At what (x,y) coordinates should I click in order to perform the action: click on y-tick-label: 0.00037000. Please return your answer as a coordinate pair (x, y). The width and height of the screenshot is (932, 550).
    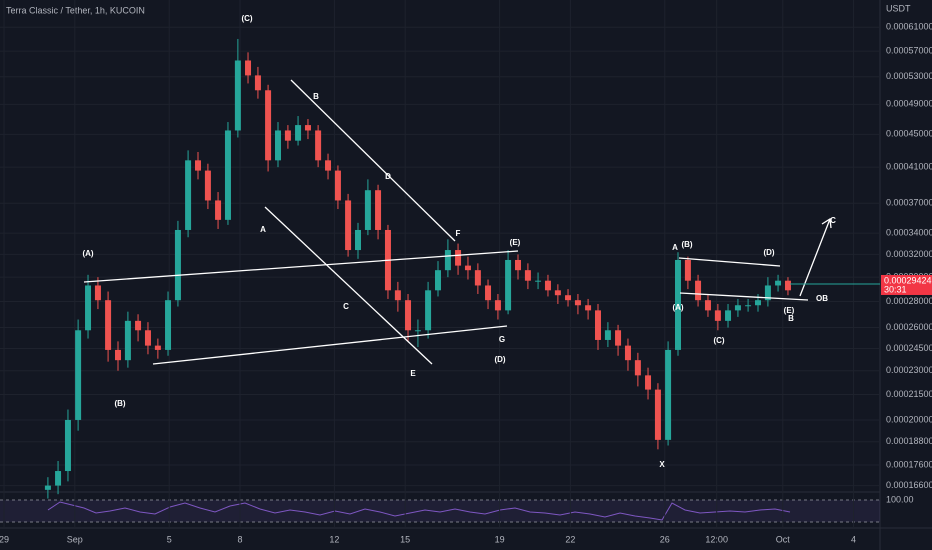
    Looking at the image, I should click on (909, 203).